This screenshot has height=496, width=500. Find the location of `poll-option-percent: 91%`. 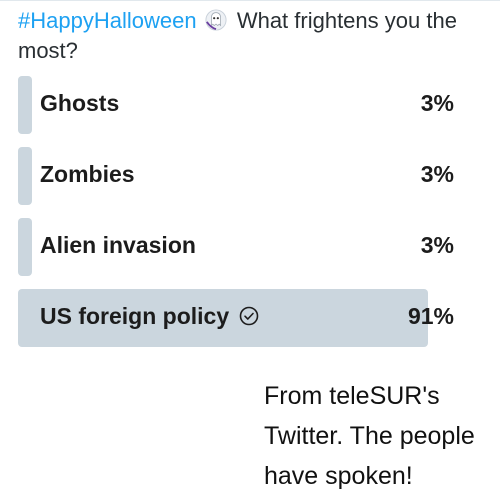

poll-option-percent: 91% is located at coordinates (430, 316).